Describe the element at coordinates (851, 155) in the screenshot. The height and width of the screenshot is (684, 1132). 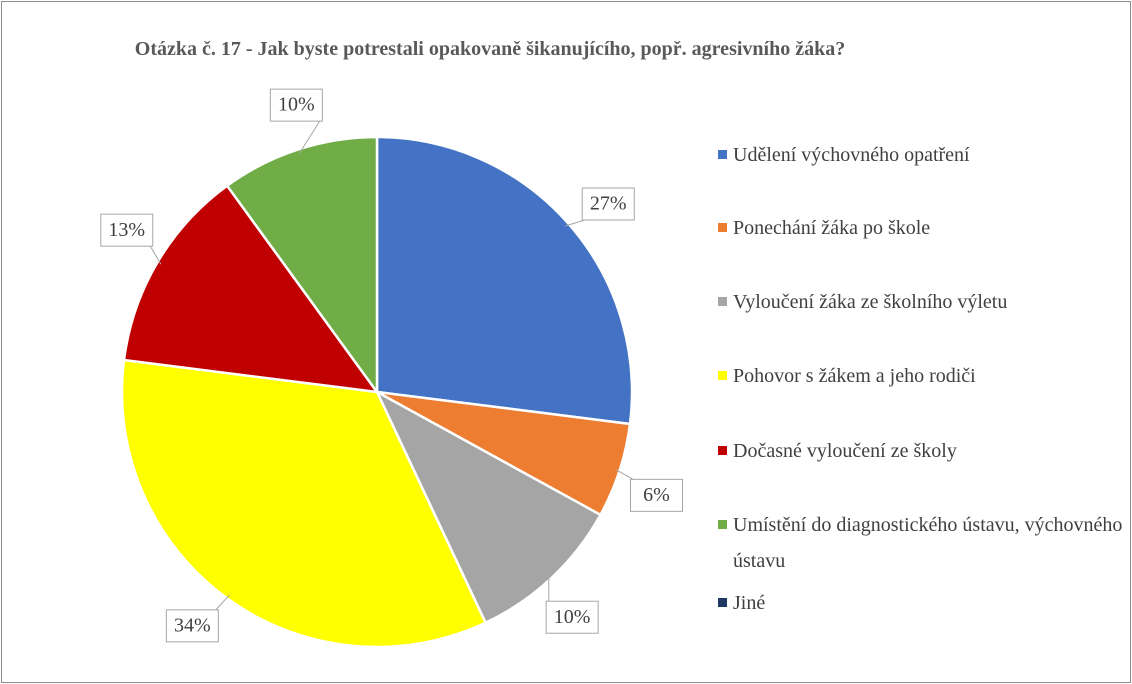
I see `legend-label: Udělení výchovného opatření` at that location.